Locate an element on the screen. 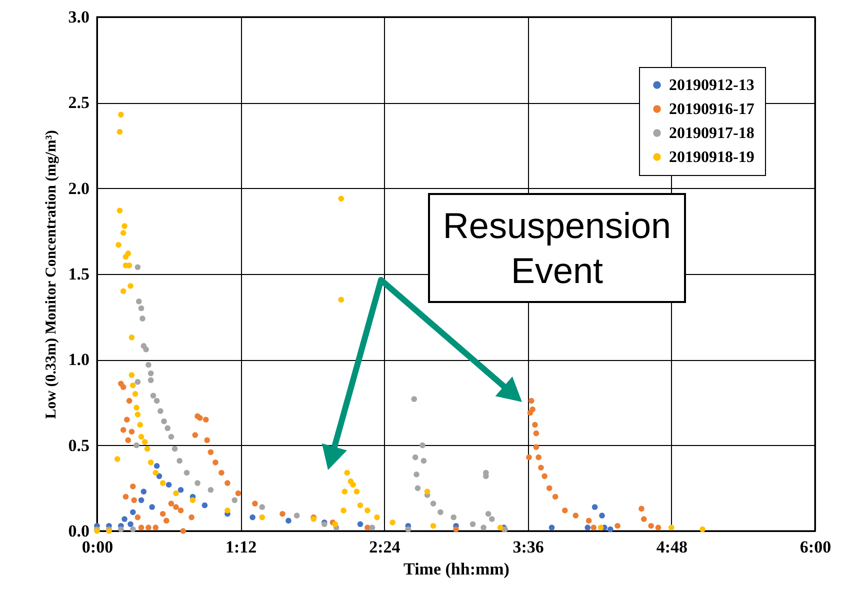 This screenshot has height=599, width=851. x-tick-label: 2:24 is located at coordinates (385, 547).